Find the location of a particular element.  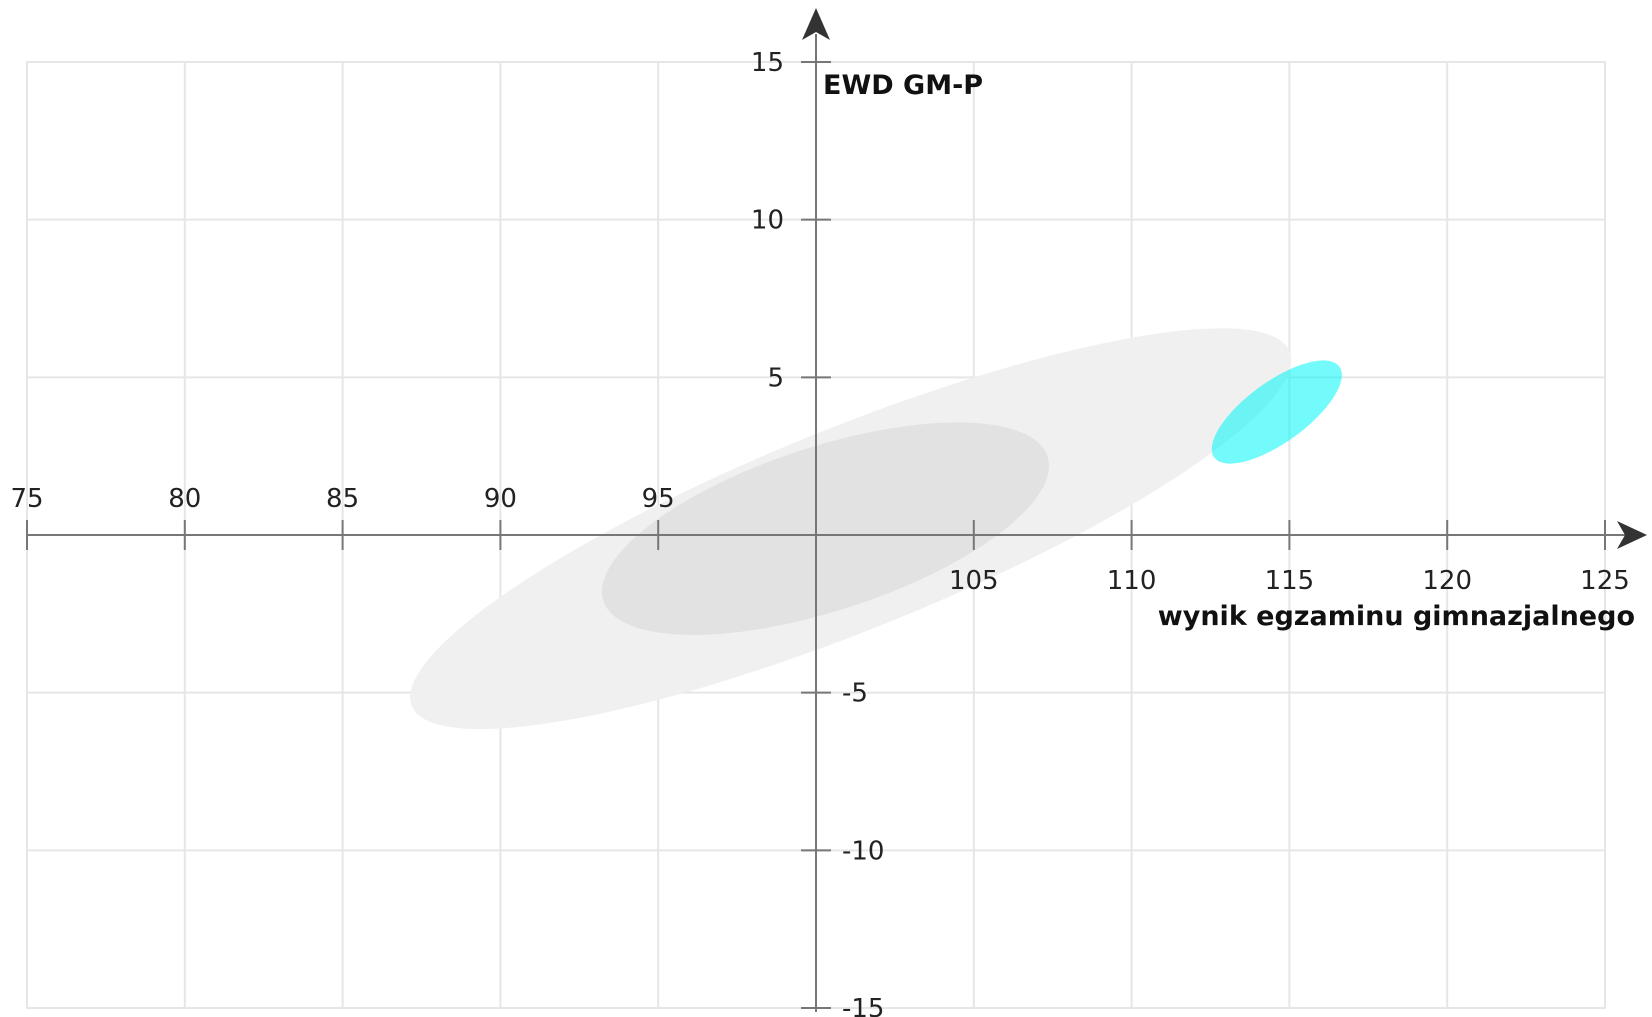

x-tick-label: 85 is located at coordinates (342, 499).